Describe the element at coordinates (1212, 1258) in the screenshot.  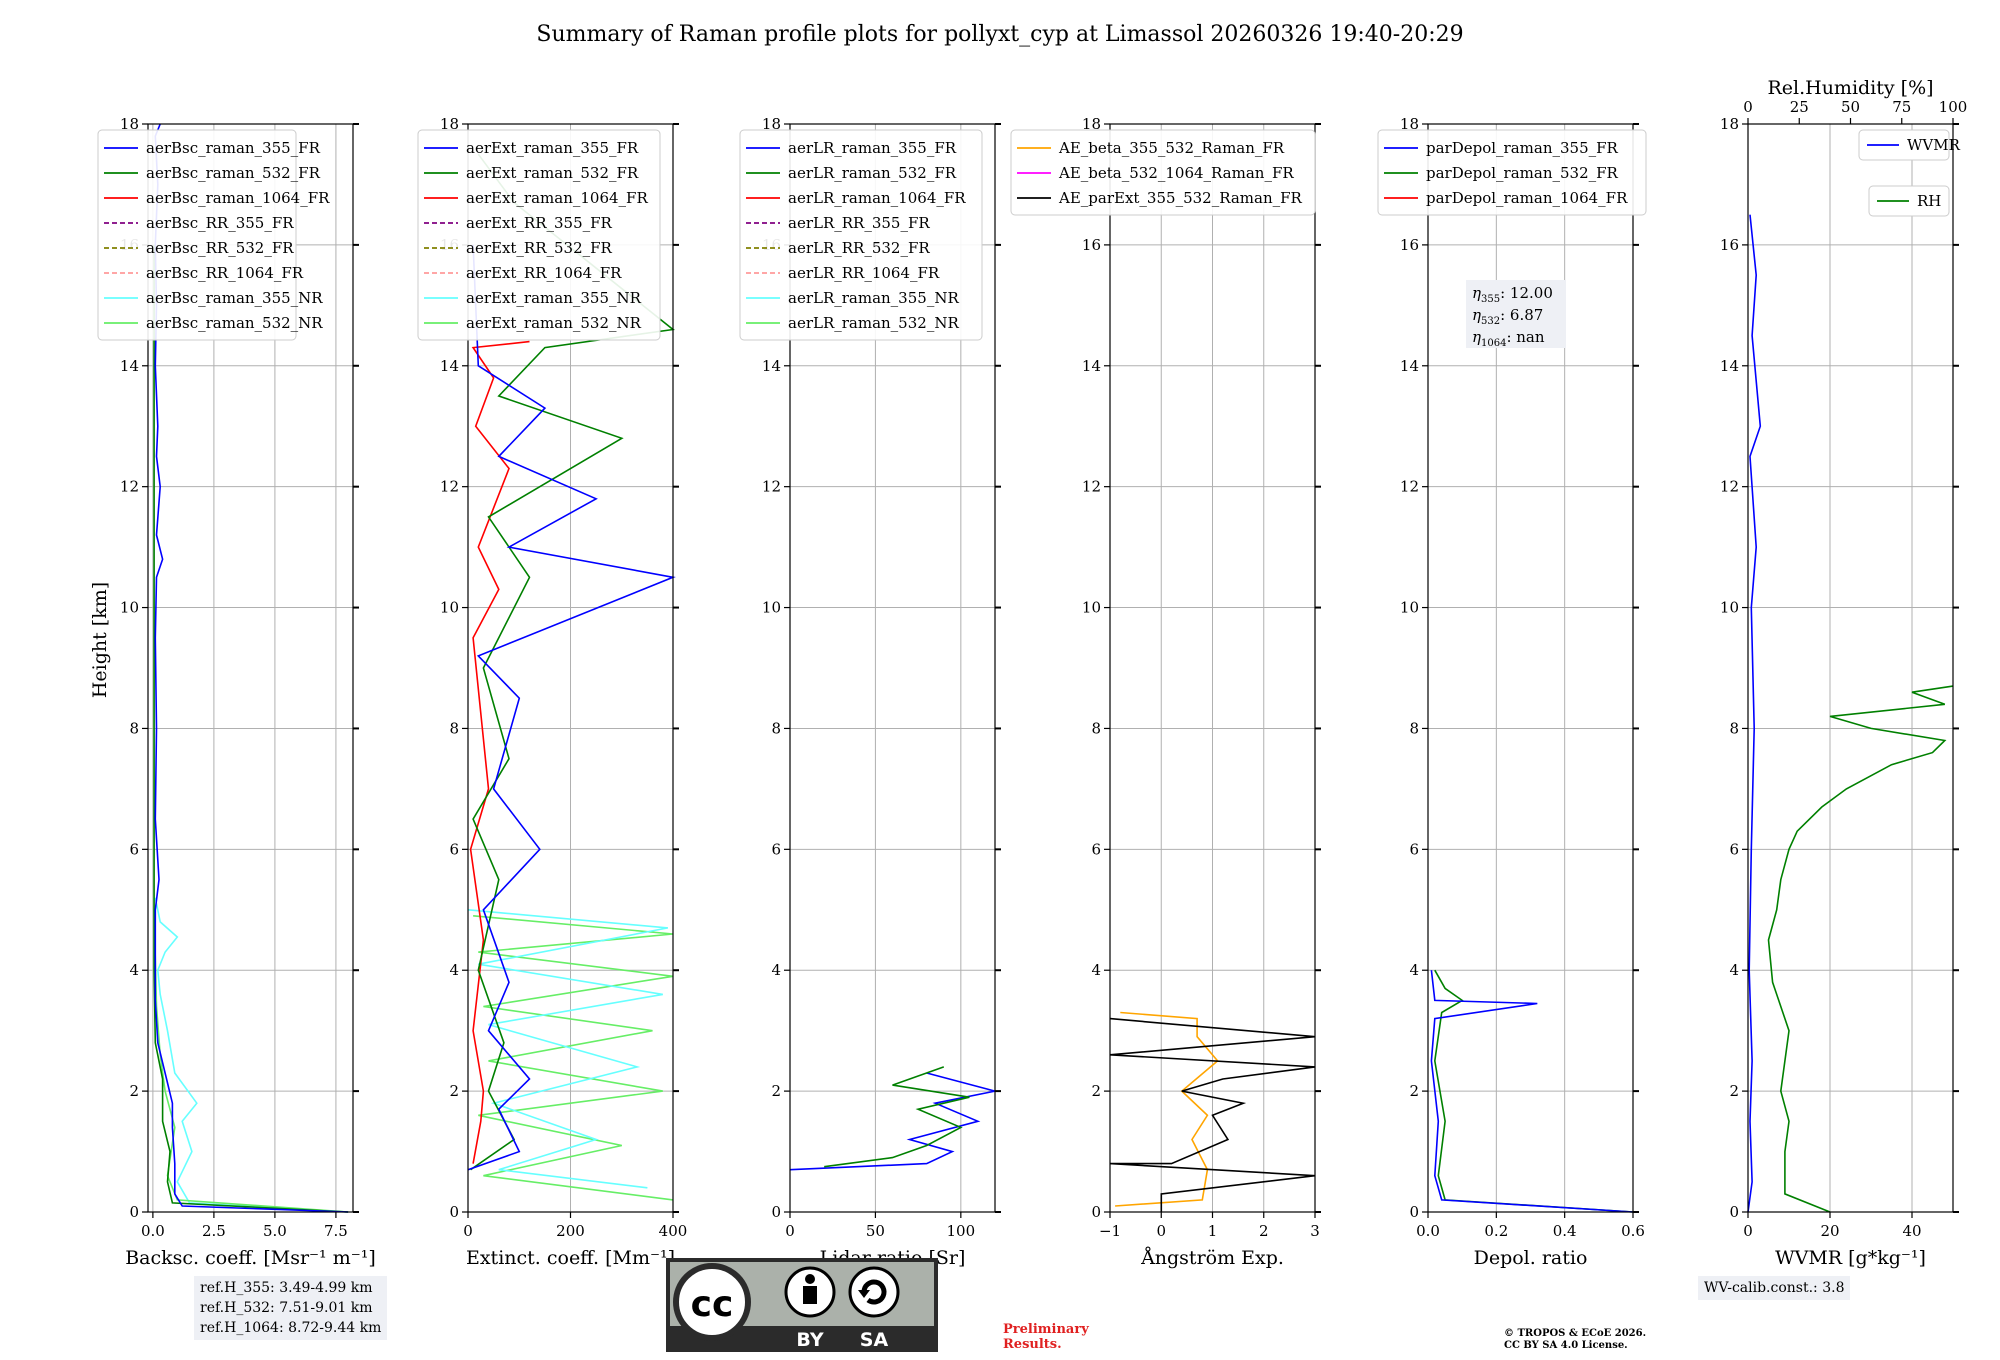
I see `x-axis-label: Ångström Exp.` at that location.